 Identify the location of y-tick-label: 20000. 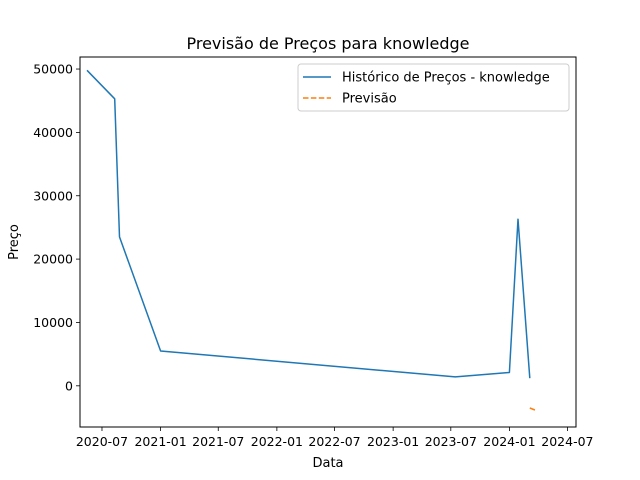
(53, 259).